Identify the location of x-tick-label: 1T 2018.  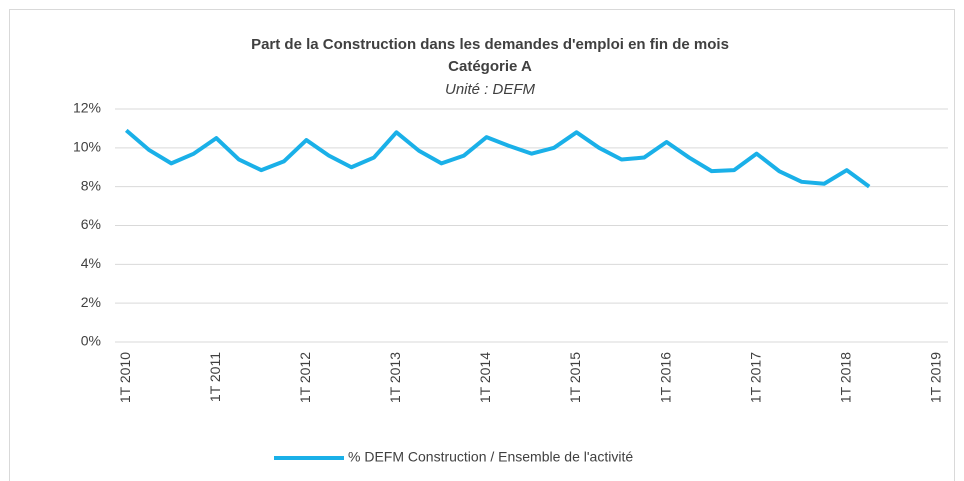
(845, 377).